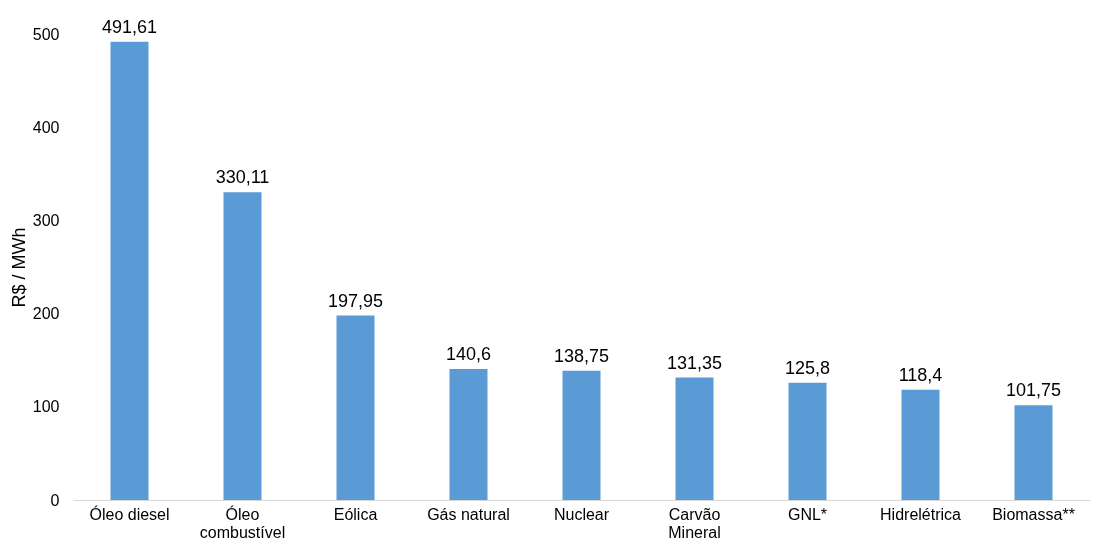 The width and height of the screenshot is (1109, 552). What do you see at coordinates (129, 513) in the screenshot?
I see `x-tick-label: Óleo diesel` at bounding box center [129, 513].